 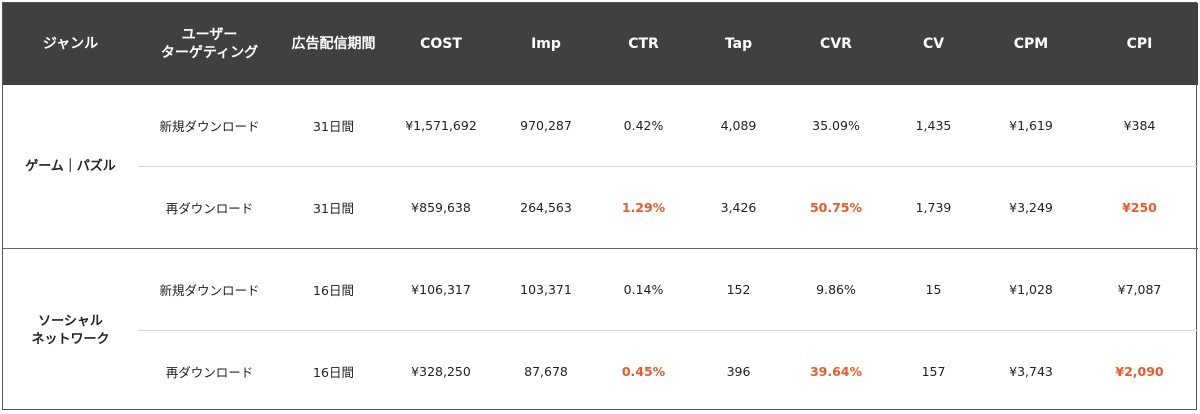 I want to click on ctr-cell-highlight: 1.29%, so click(x=643, y=207).